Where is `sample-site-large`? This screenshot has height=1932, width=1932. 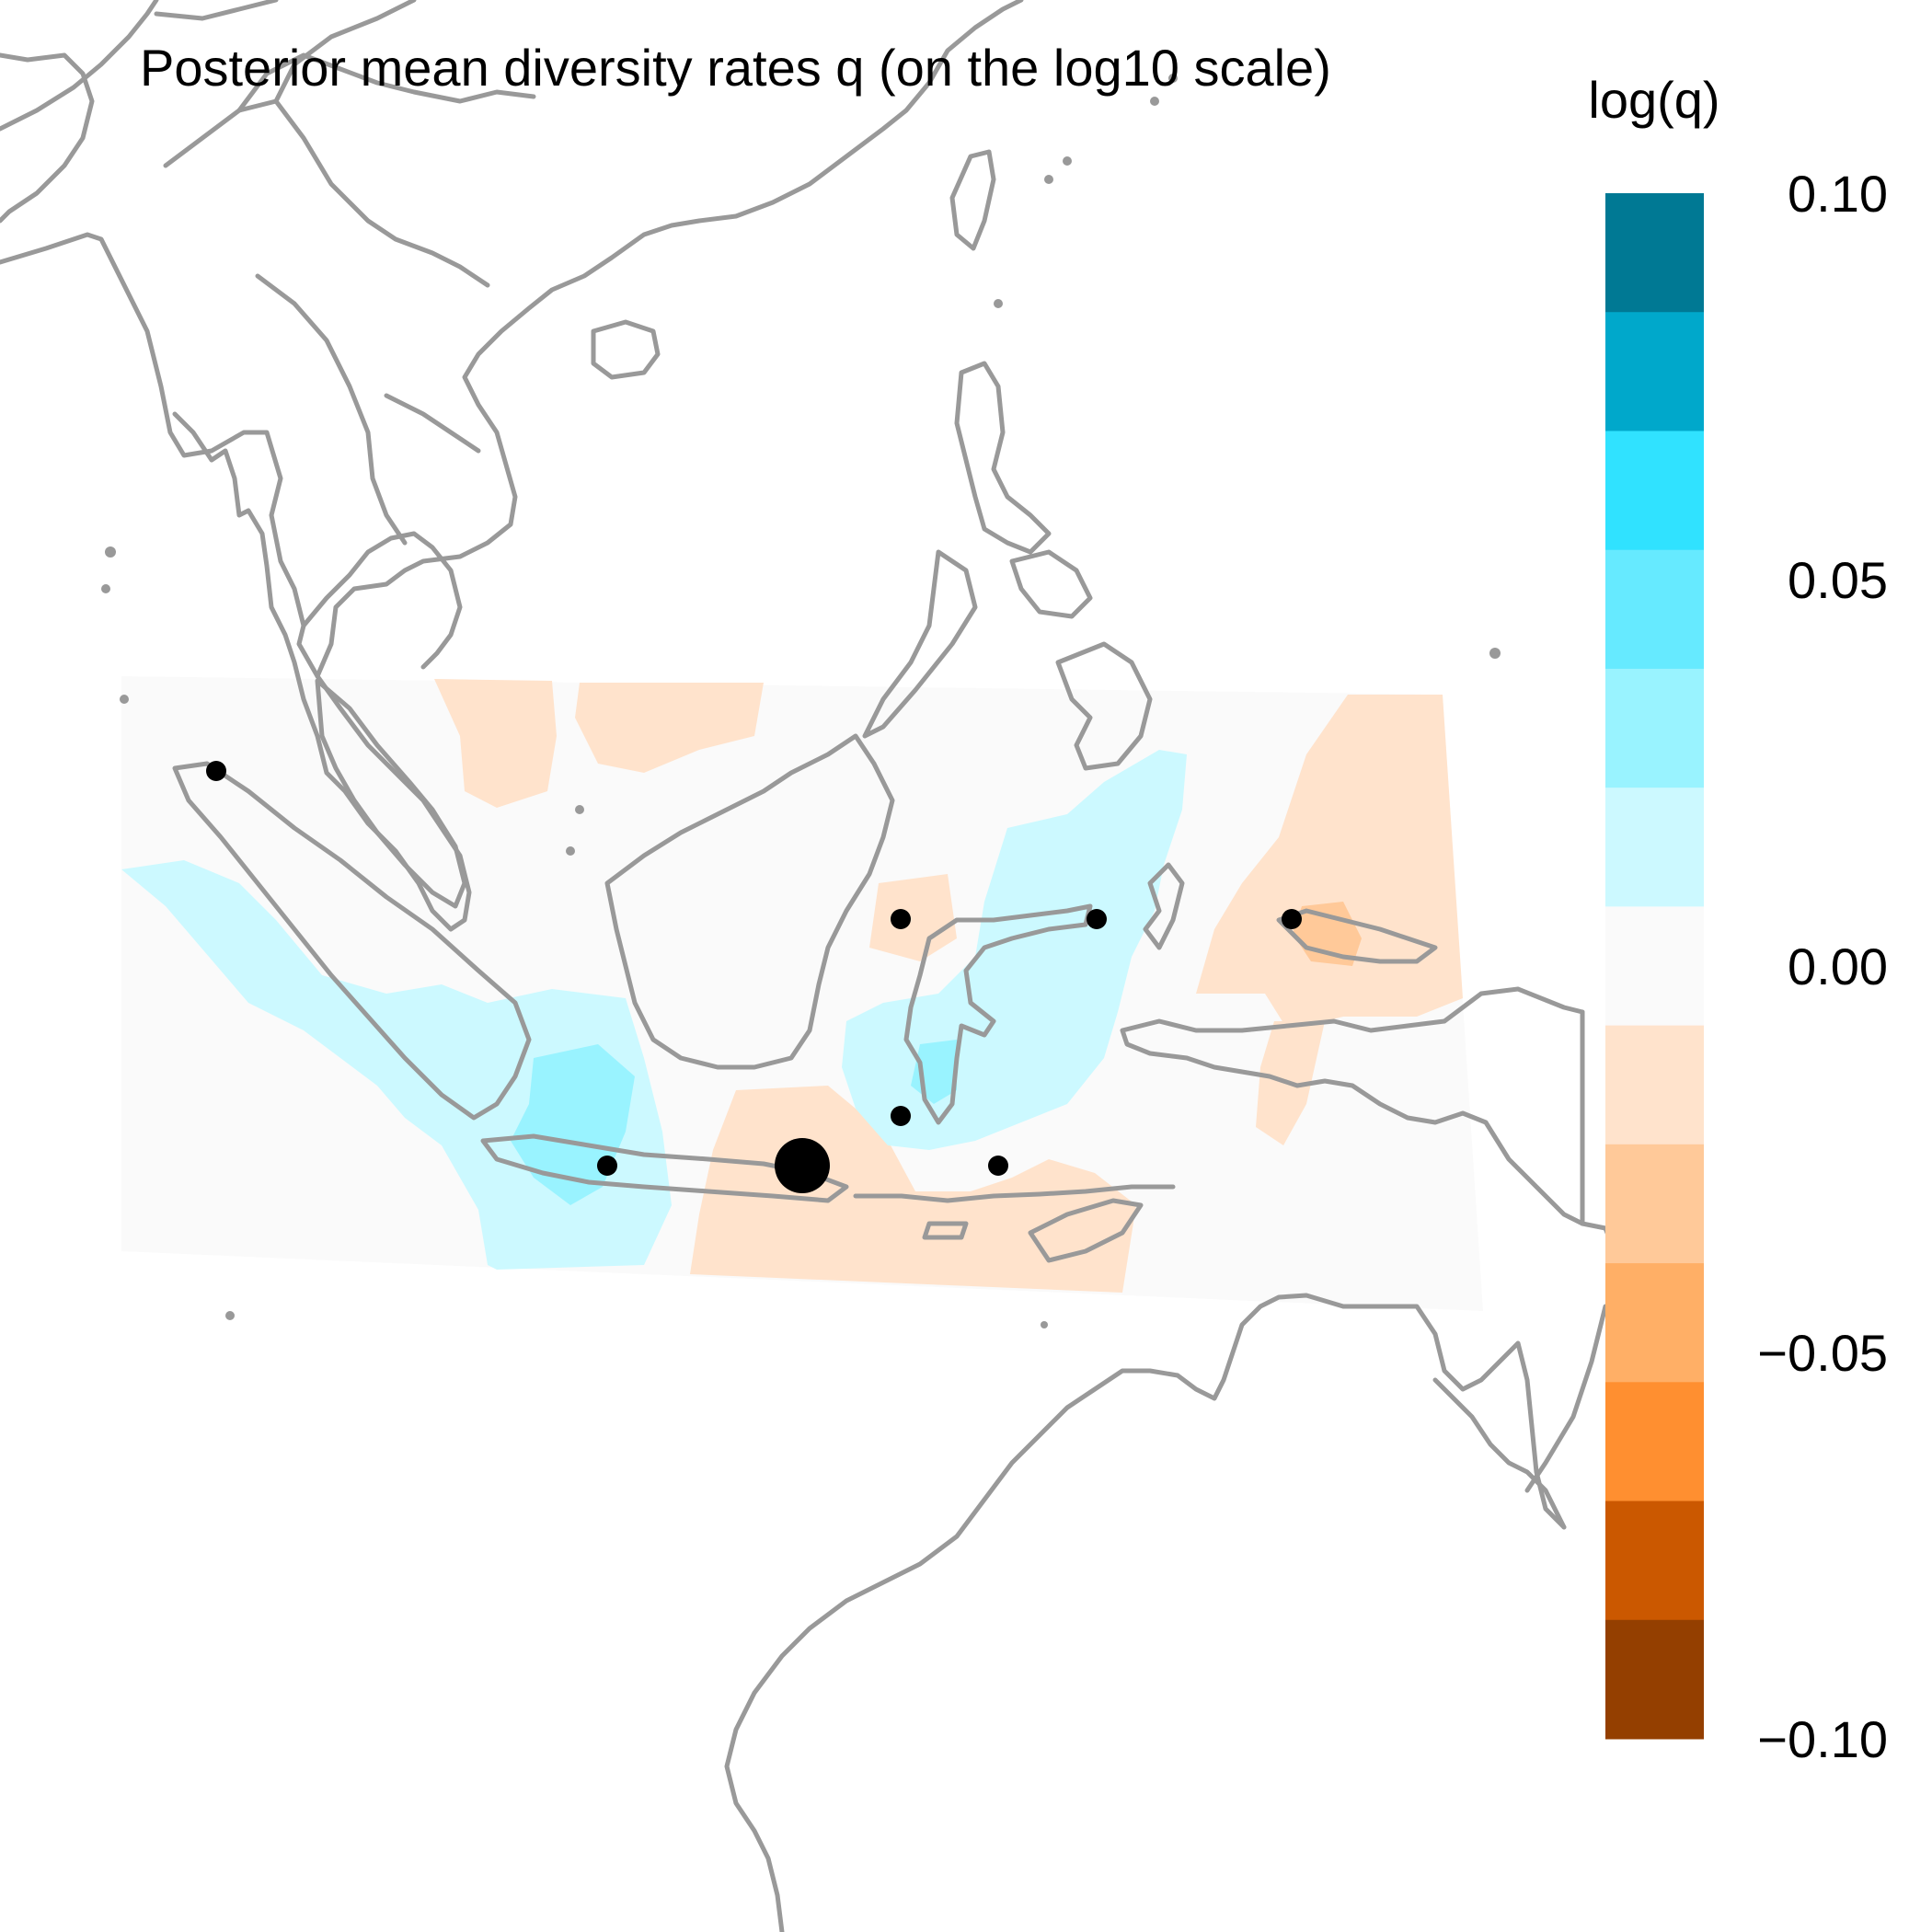
sample-site-large is located at coordinates (802, 1165).